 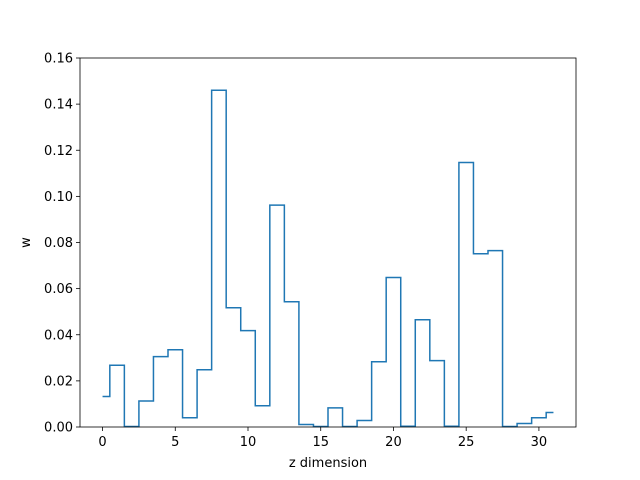 What do you see at coordinates (58, 335) in the screenshot?
I see `y-tick-label: 0.04` at bounding box center [58, 335].